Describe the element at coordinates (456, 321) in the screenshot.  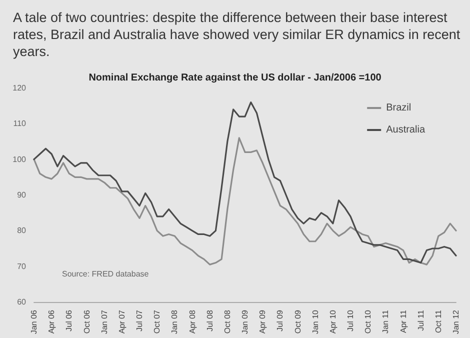
I see `x-tick-label: Jan 12` at that location.